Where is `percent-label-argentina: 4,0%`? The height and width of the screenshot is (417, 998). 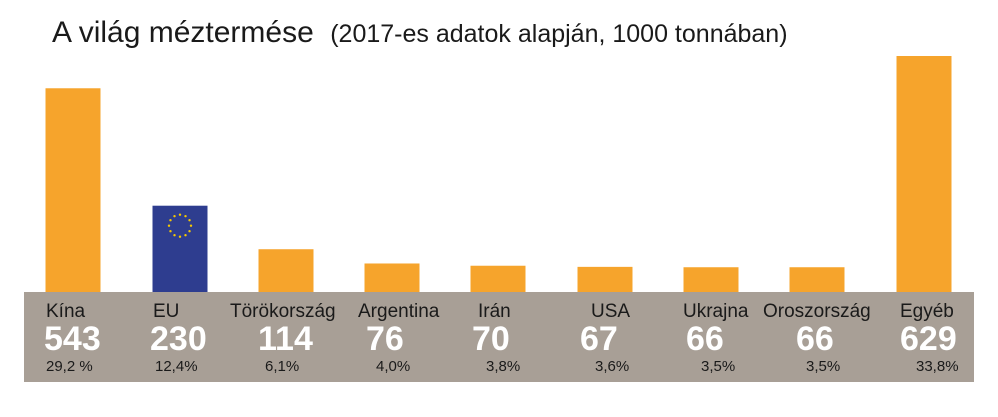
percent-label-argentina: 4,0% is located at coordinates (393, 366).